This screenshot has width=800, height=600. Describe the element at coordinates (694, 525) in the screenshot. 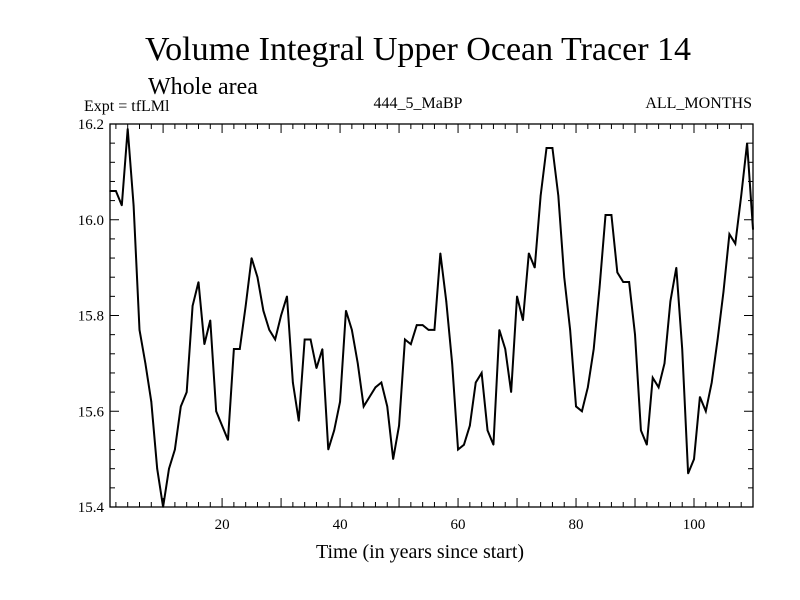

I see `x-tick-label: 100` at that location.